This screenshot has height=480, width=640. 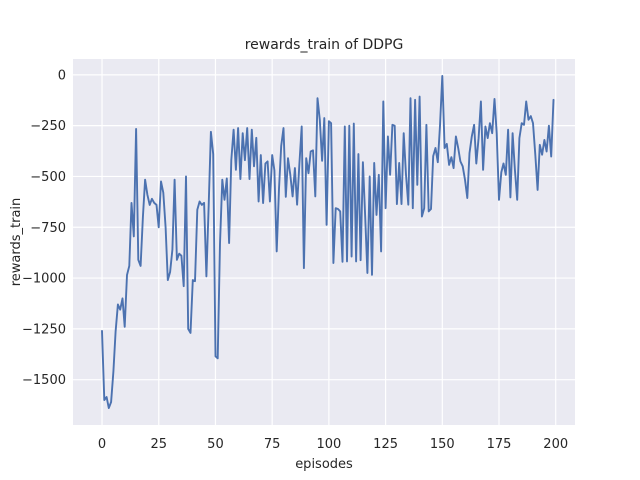 What do you see at coordinates (215, 444) in the screenshot?
I see `x-tick-label: 50` at bounding box center [215, 444].